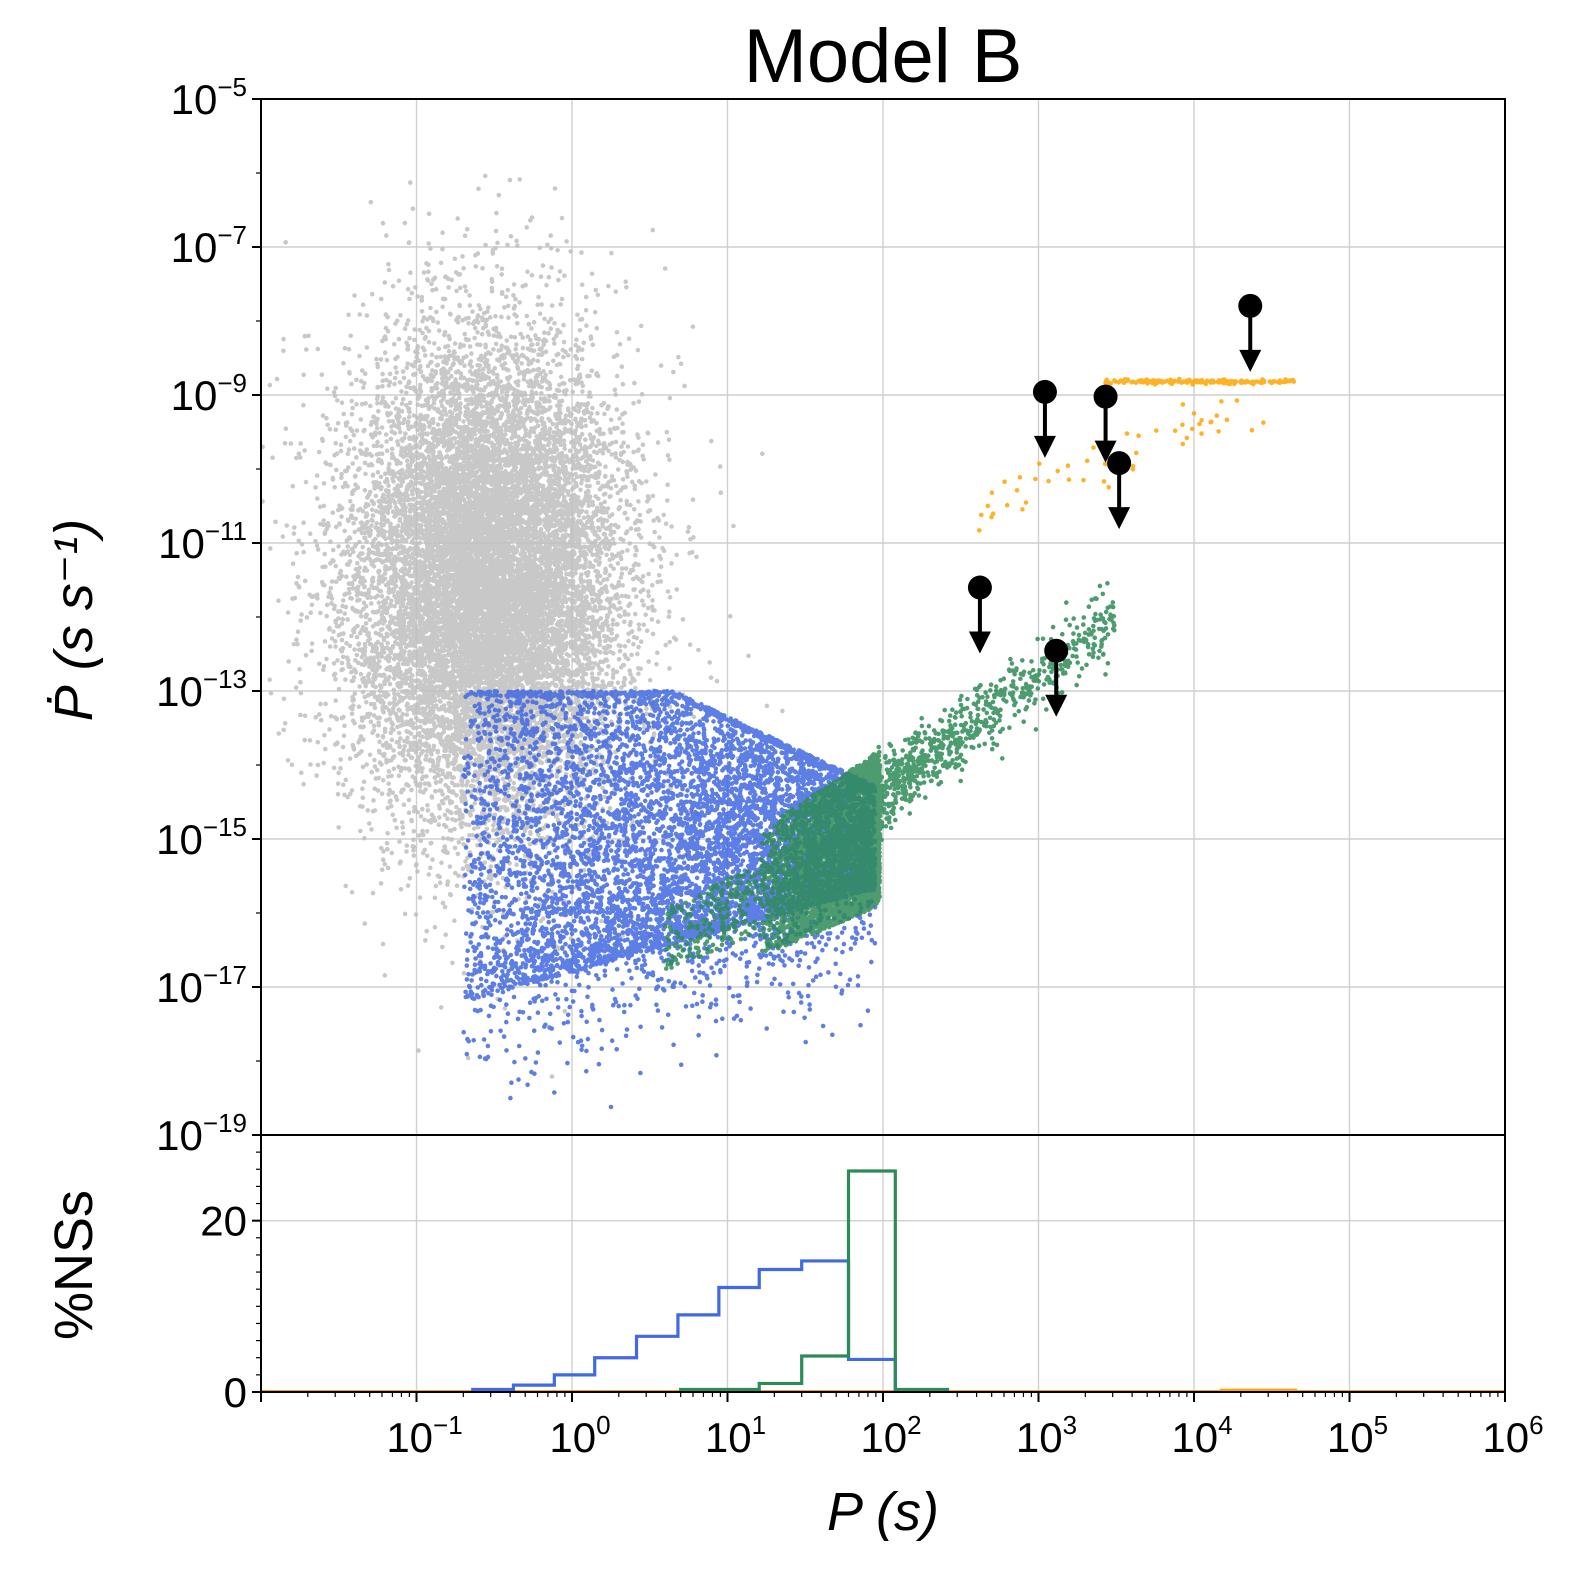 This screenshot has height=1579, width=1582. I want to click on histogram-y-axis-label: %NSs, so click(74, 1265).